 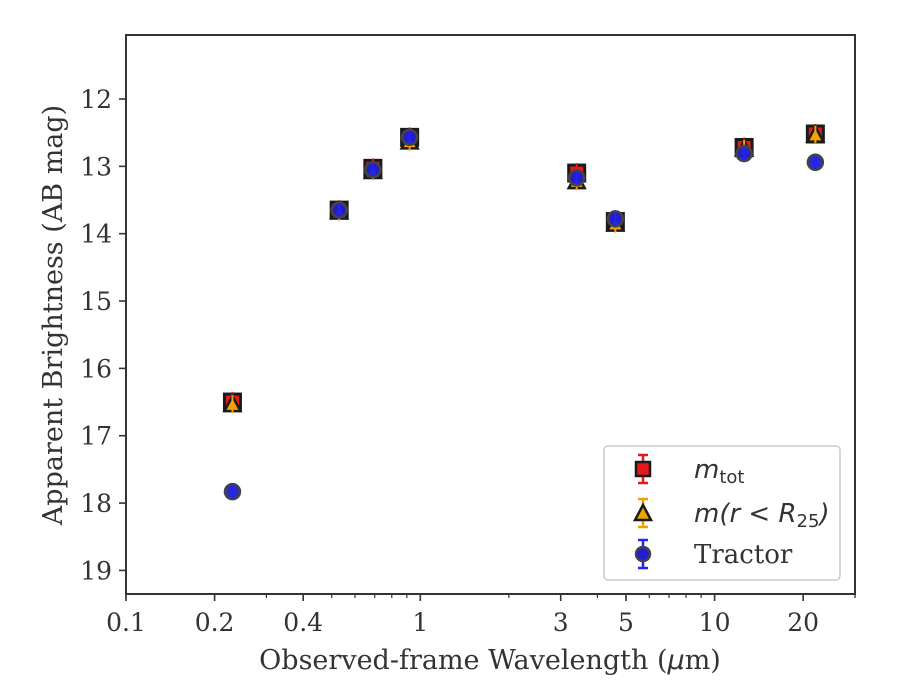 What do you see at coordinates (490, 660) in the screenshot?
I see `x-axis-label: Observed-frame Wavelength (μm)` at bounding box center [490, 660].